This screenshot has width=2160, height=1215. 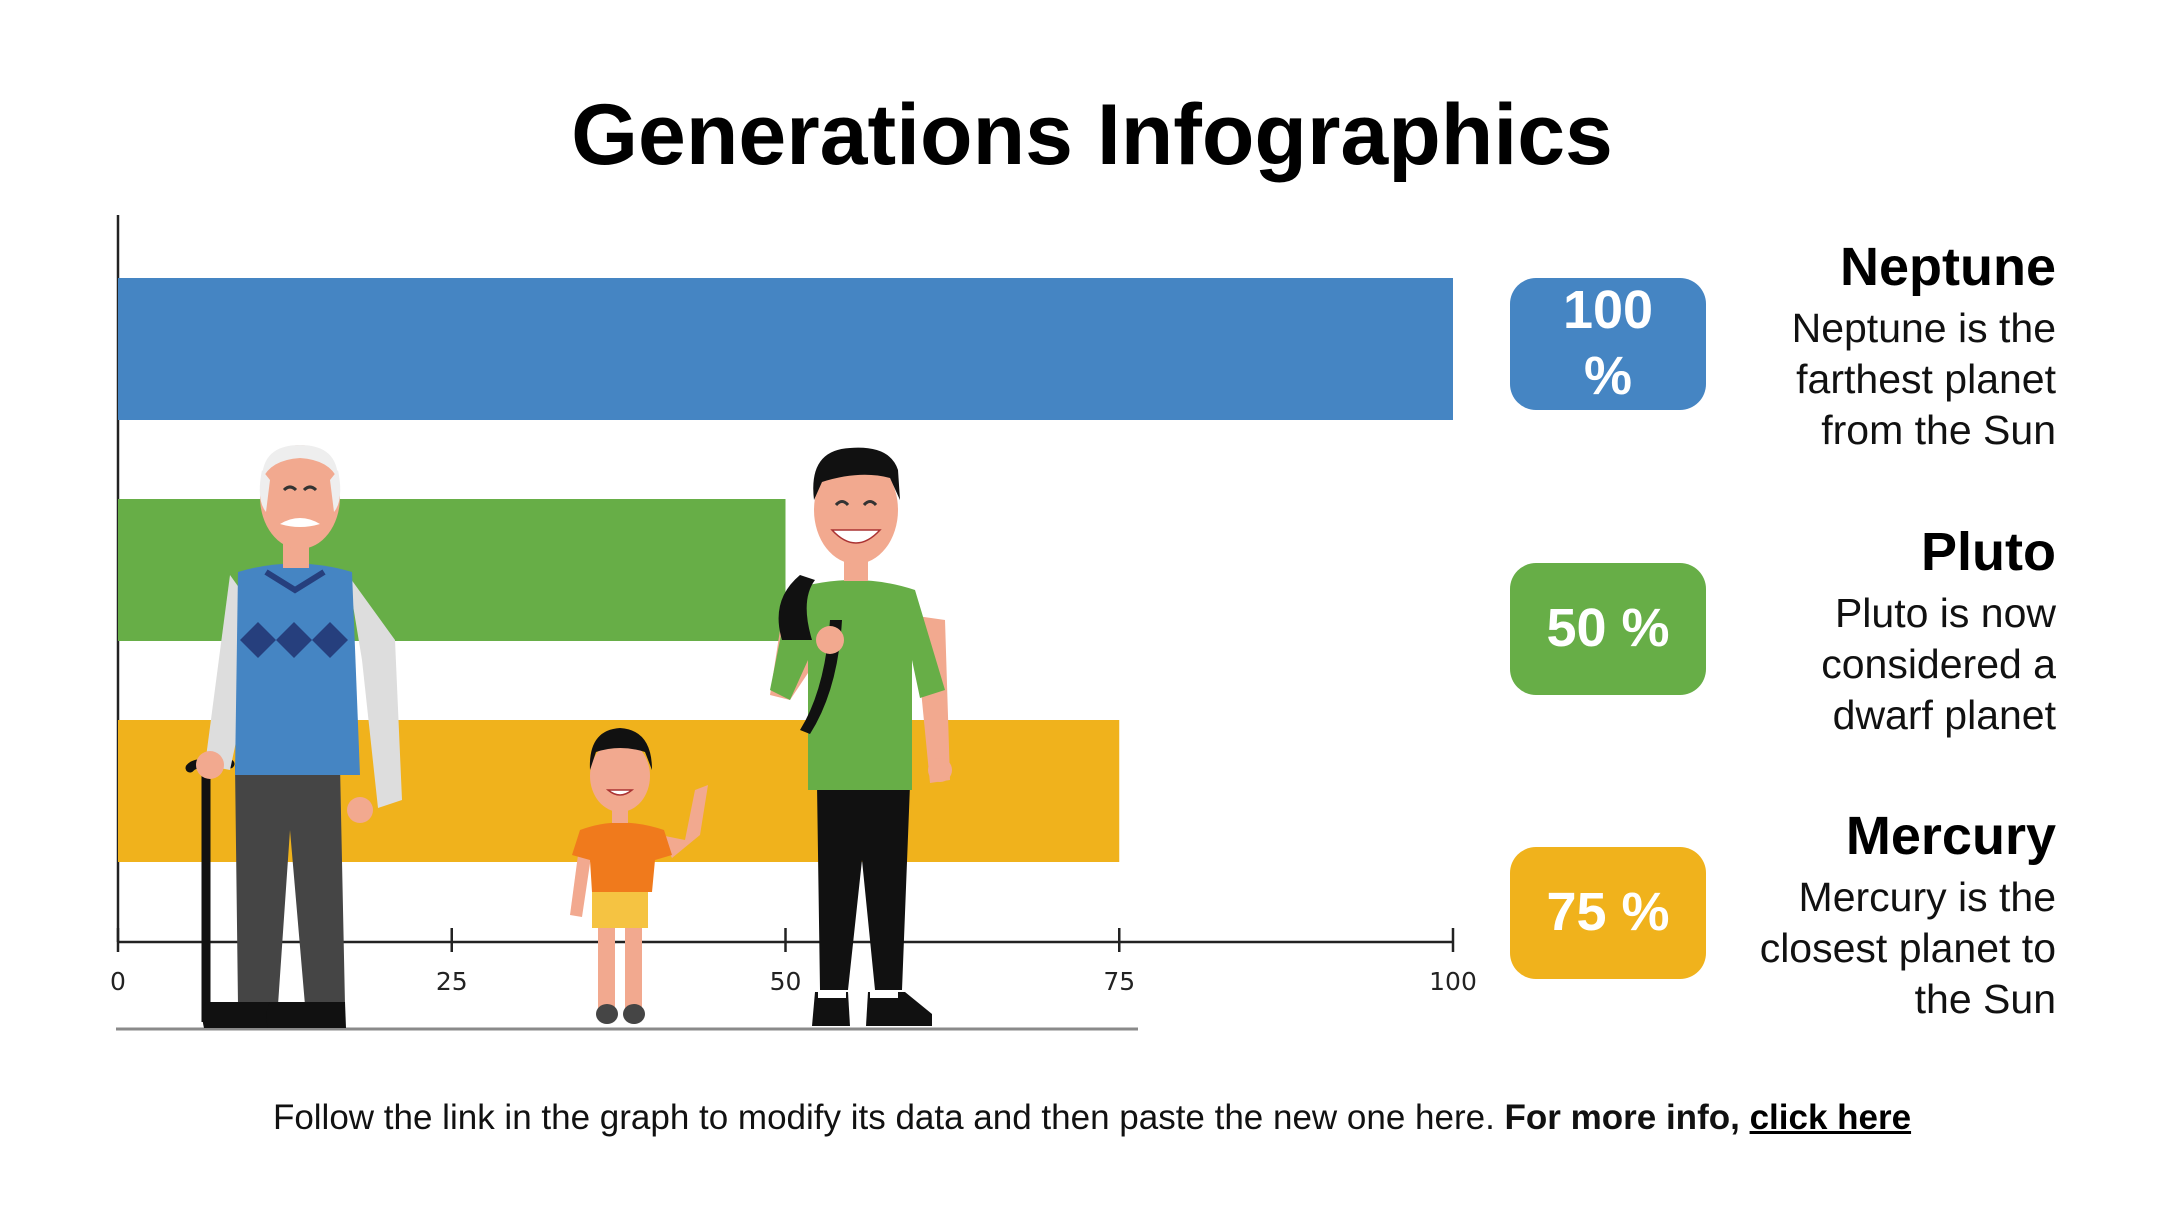 What do you see at coordinates (1830, 1117) in the screenshot?
I see `click-here-link: click here` at bounding box center [1830, 1117].